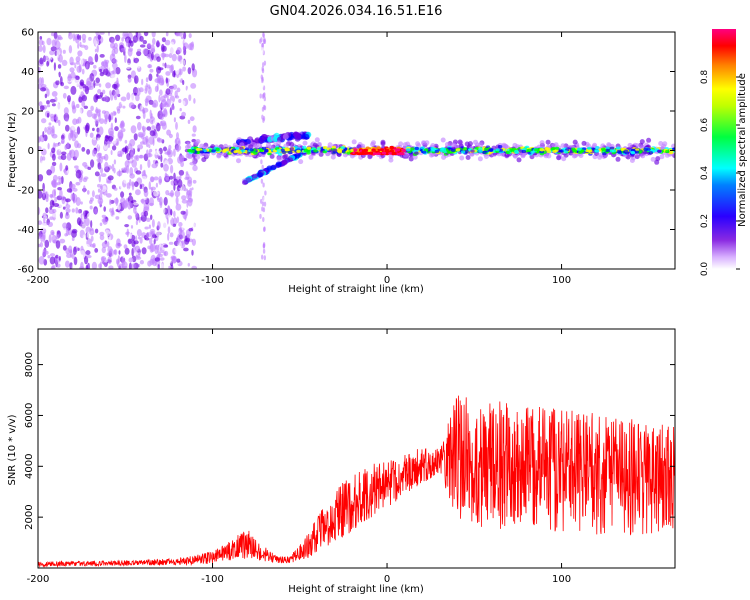 The height and width of the screenshot is (600, 750). Describe the element at coordinates (26, 191) in the screenshot. I see `spectrogram-y-tick-label: -20` at that location.